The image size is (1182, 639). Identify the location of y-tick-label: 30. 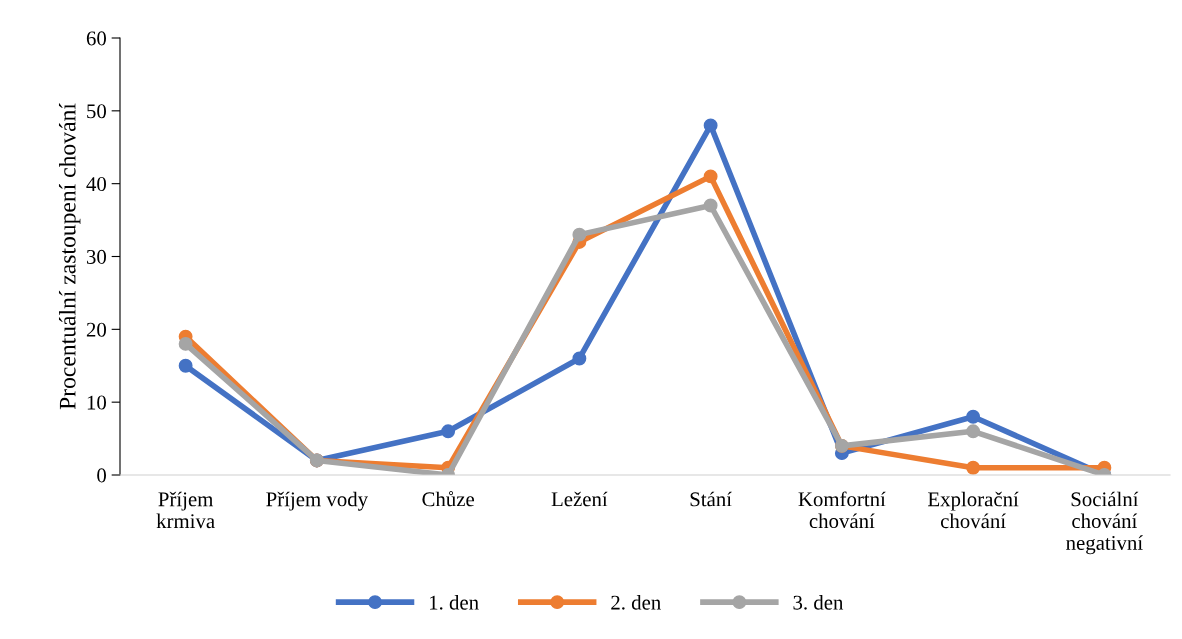
(96, 256).